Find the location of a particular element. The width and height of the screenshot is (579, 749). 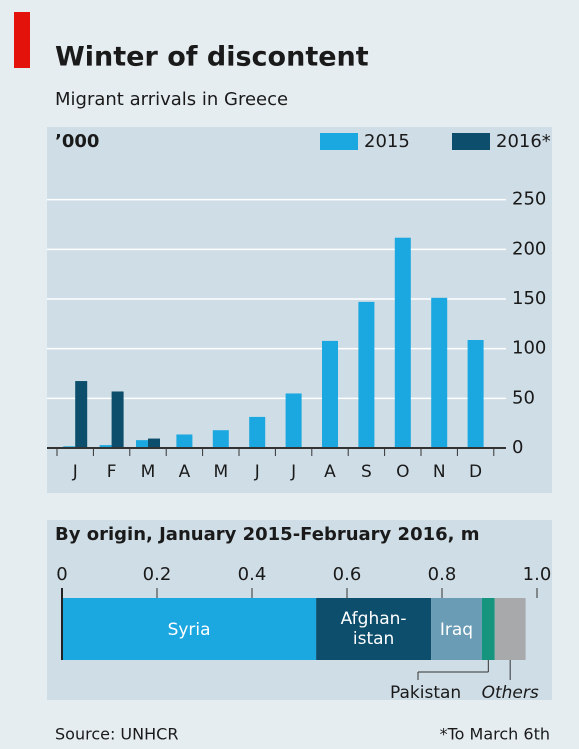

x-tick-label: 0.8 is located at coordinates (442, 574).